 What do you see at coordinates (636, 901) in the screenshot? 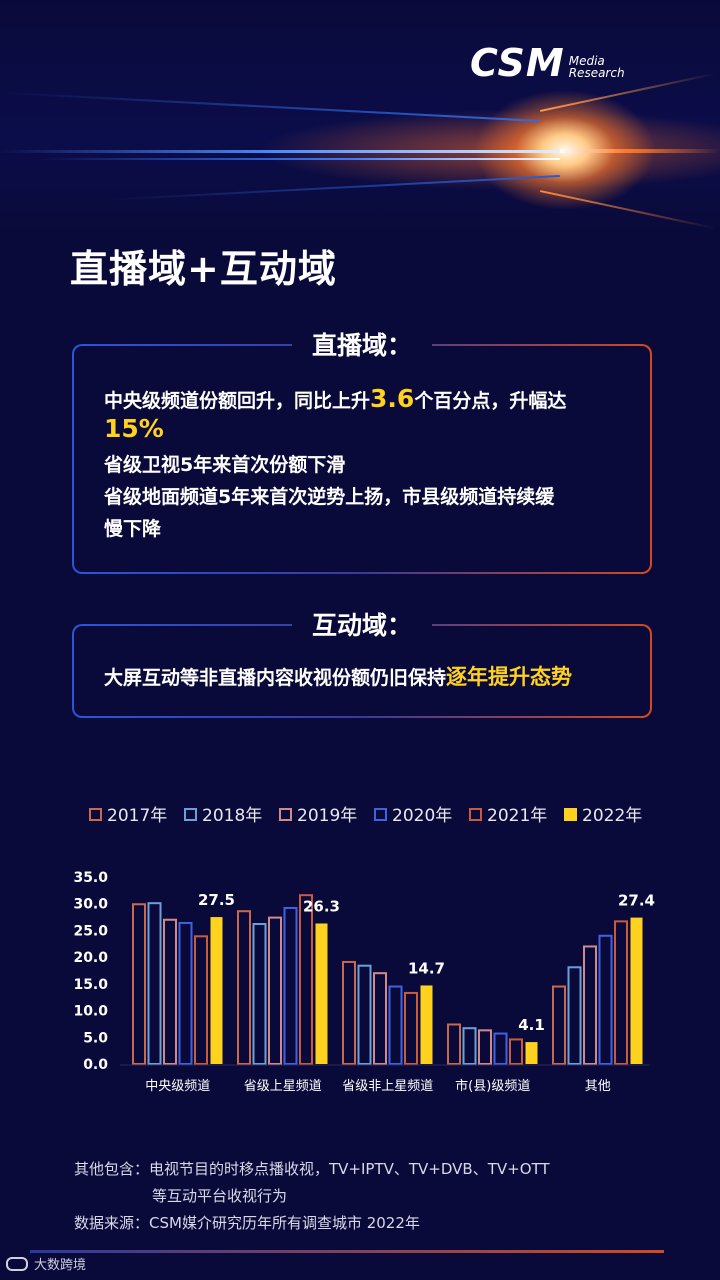
I see `data-label: 27.4` at bounding box center [636, 901].